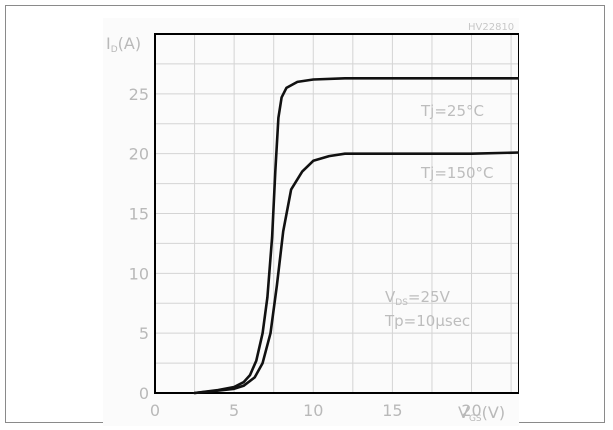 This screenshot has width=613, height=430. What do you see at coordinates (234, 410) in the screenshot?
I see `x-tick-label: 5` at bounding box center [234, 410].